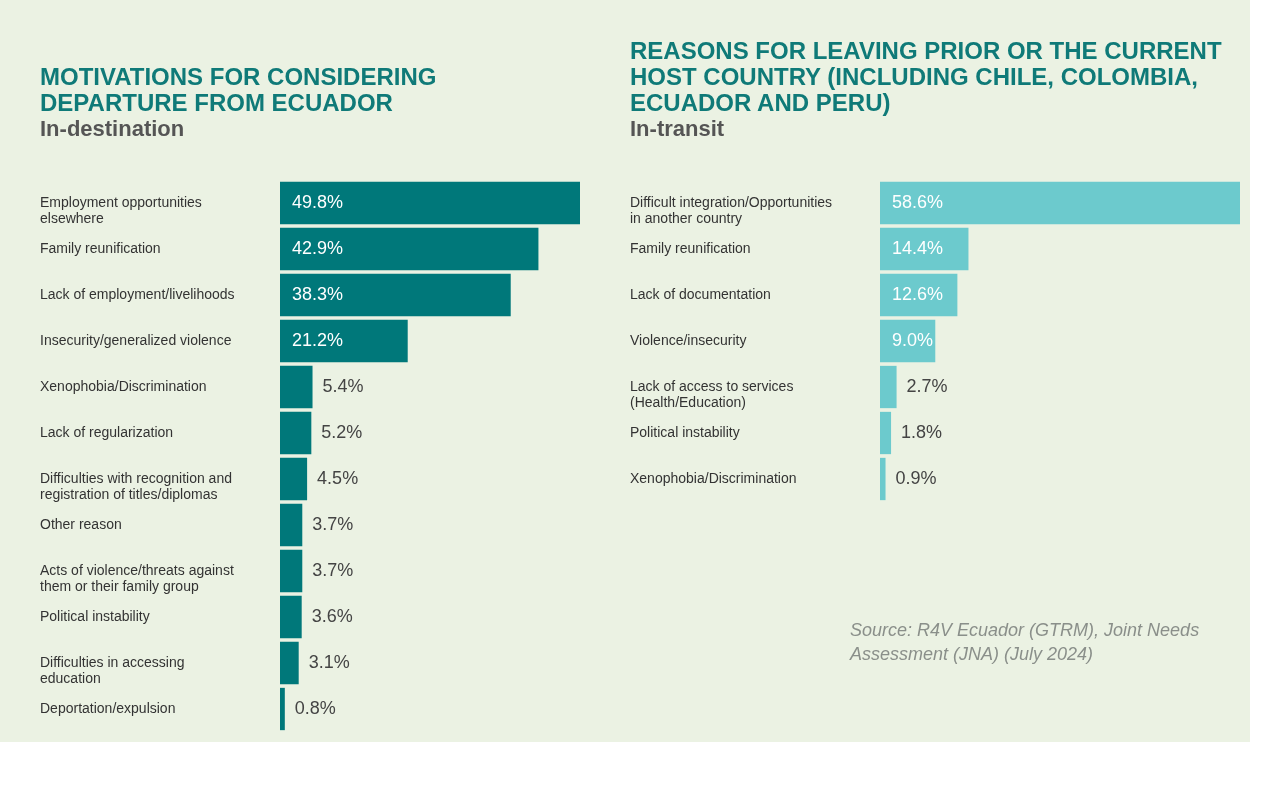  Describe the element at coordinates (107, 432) in the screenshot. I see `y-tick-label: Lack of regularization` at that location.